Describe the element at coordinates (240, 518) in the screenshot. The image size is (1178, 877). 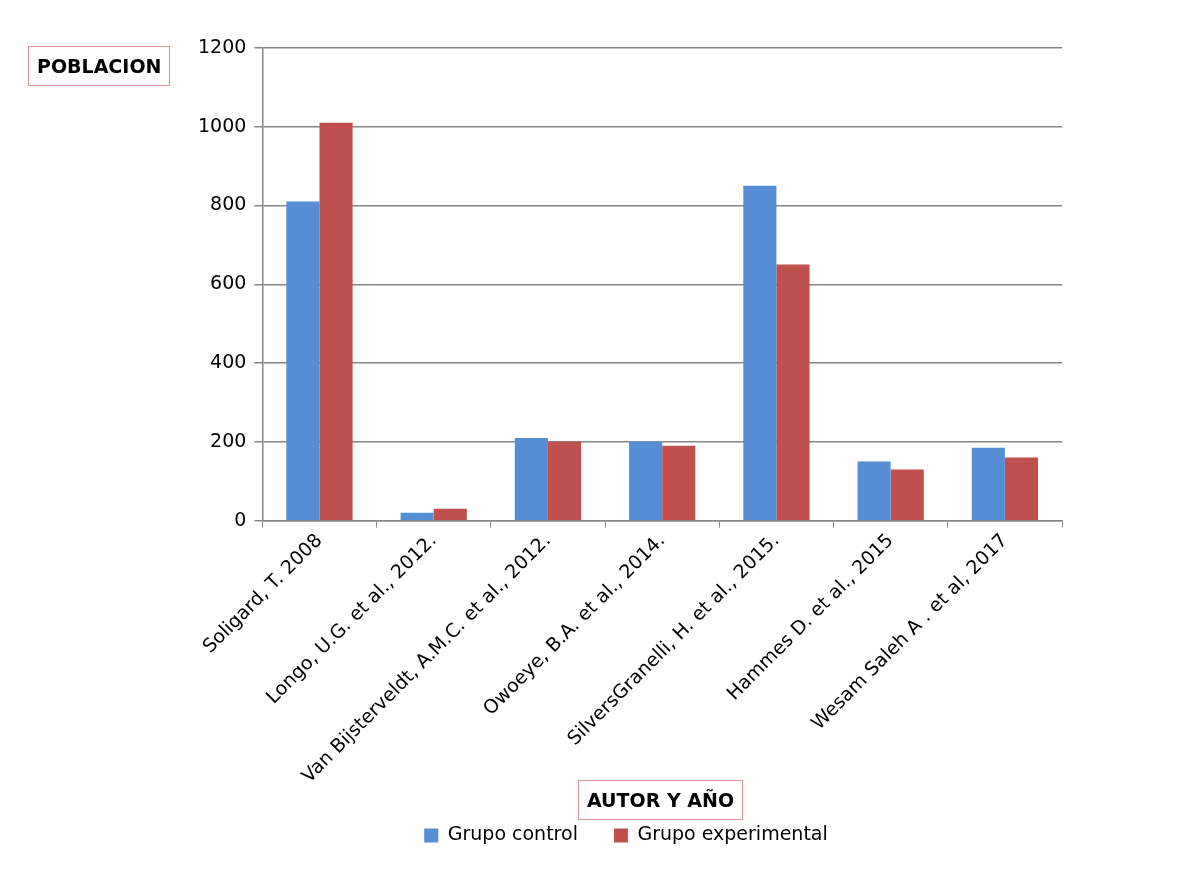
I see `y-tick-label: 0` at that location.